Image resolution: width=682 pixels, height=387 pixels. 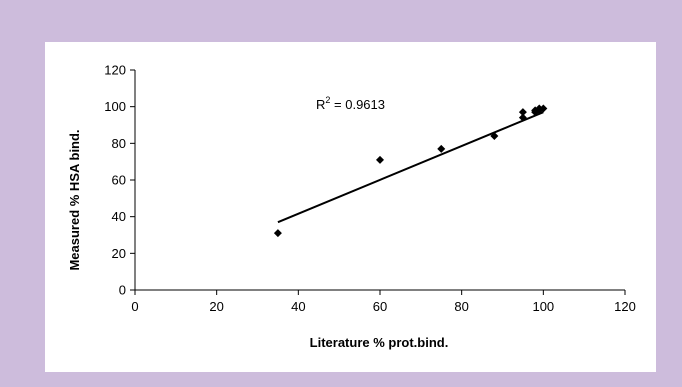 What do you see at coordinates (380, 306) in the screenshot?
I see `x-tick-label: 60` at bounding box center [380, 306].